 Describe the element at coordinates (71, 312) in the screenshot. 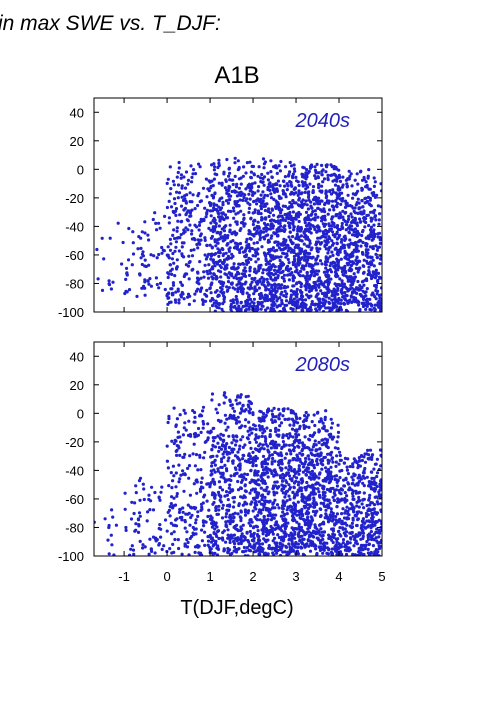

I see `y-tick-label: -100` at that location.